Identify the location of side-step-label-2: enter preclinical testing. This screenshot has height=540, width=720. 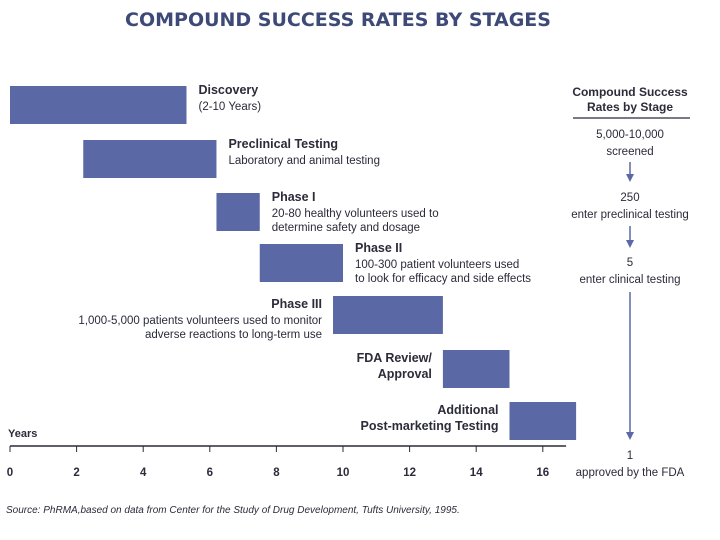
(630, 215).